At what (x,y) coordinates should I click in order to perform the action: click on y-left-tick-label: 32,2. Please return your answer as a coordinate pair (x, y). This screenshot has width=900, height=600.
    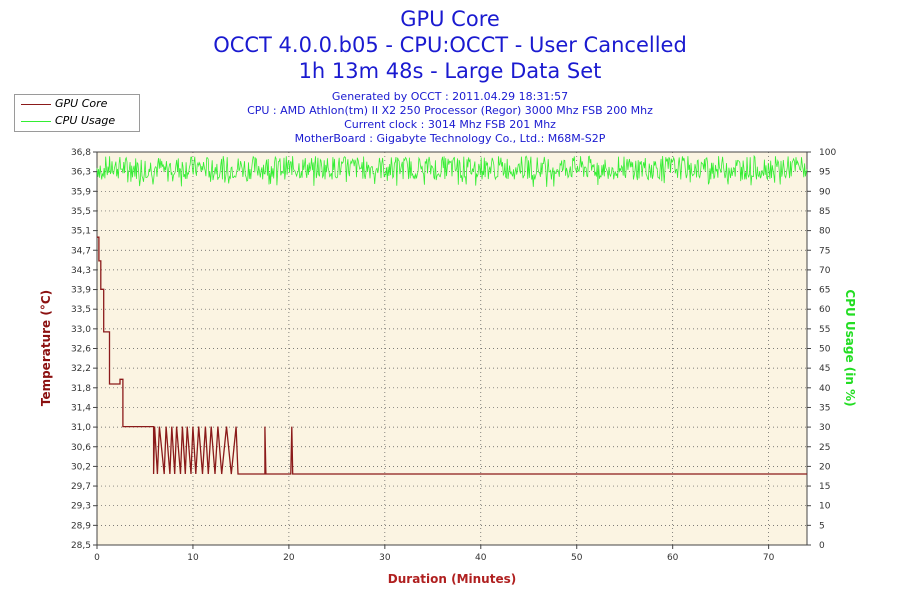
    Looking at the image, I should click on (81, 369).